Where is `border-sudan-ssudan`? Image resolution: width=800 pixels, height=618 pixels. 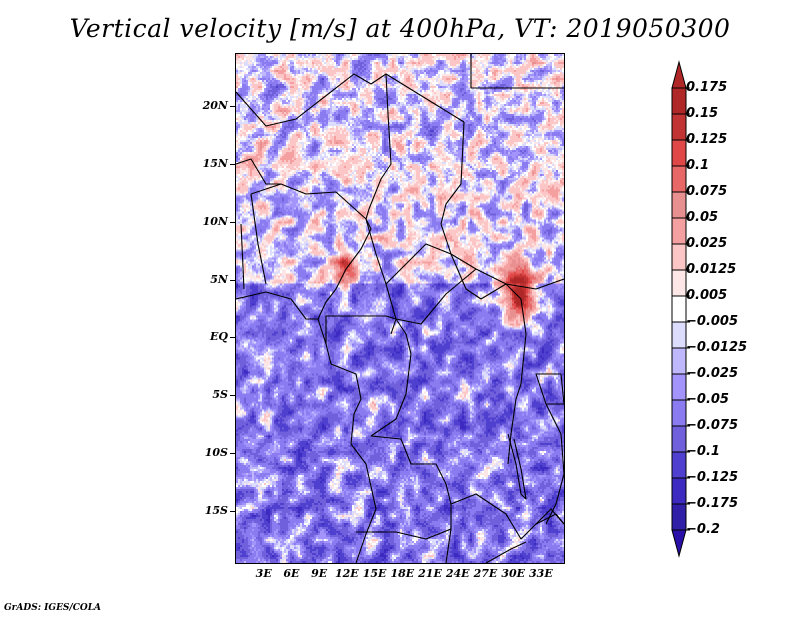
border-sudan-ssudan is located at coordinates (522, 289).